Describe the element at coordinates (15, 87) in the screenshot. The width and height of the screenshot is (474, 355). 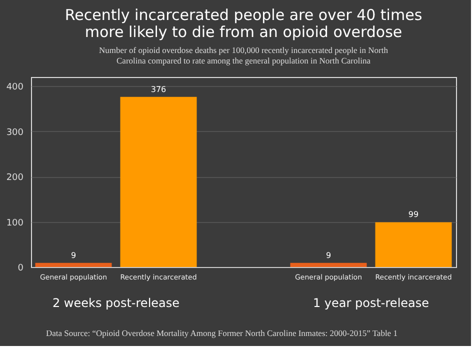
I see `y-tick-label: 400` at that location.